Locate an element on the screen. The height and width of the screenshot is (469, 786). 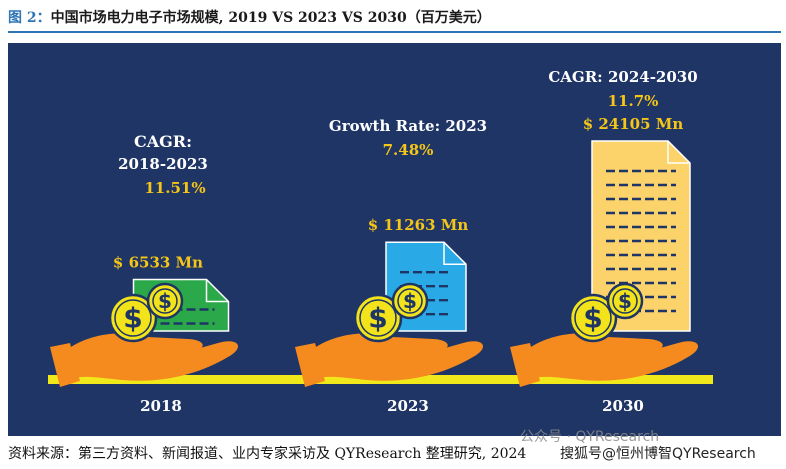
bar-2018: $$ is located at coordinates (144, 332).